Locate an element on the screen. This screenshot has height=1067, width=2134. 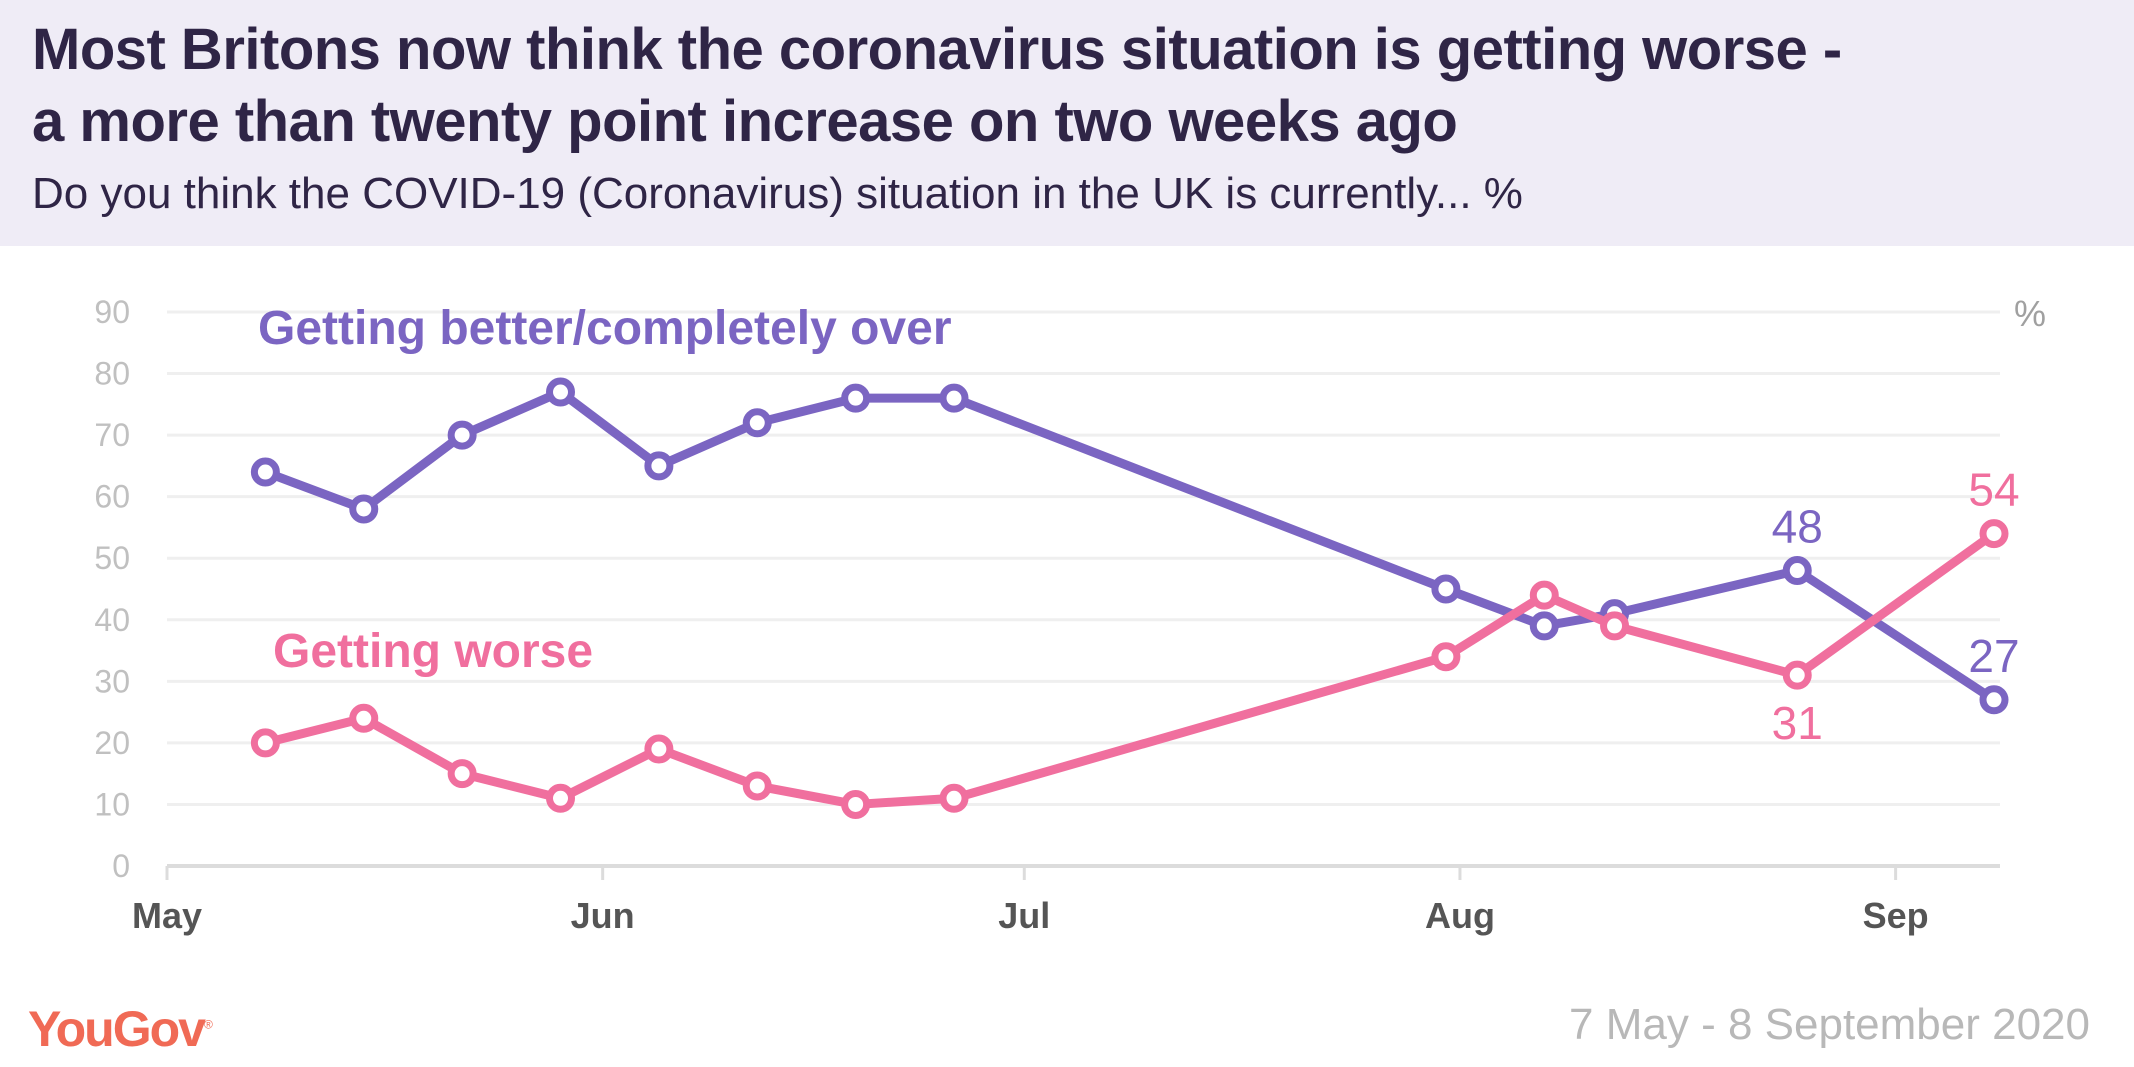
x-tick-label: Aug is located at coordinates (1460, 915).